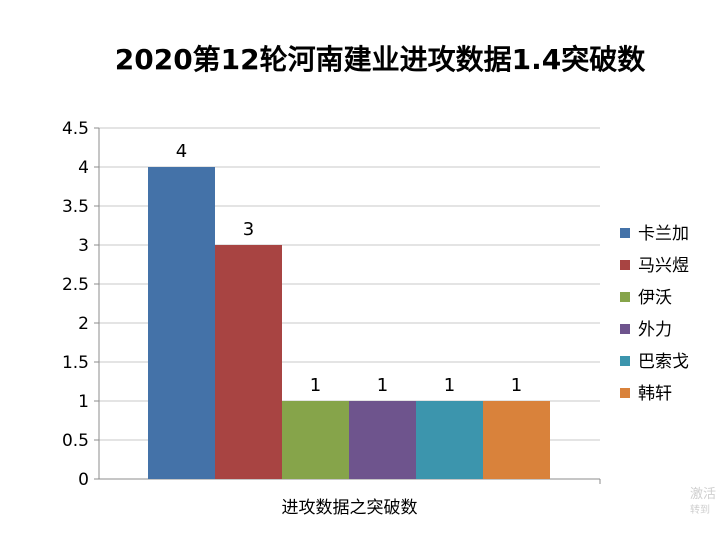 Image resolution: width=720 pixels, height=549 pixels. What do you see at coordinates (75, 285) in the screenshot?
I see `y-tick-label: 2.5` at bounding box center [75, 285].